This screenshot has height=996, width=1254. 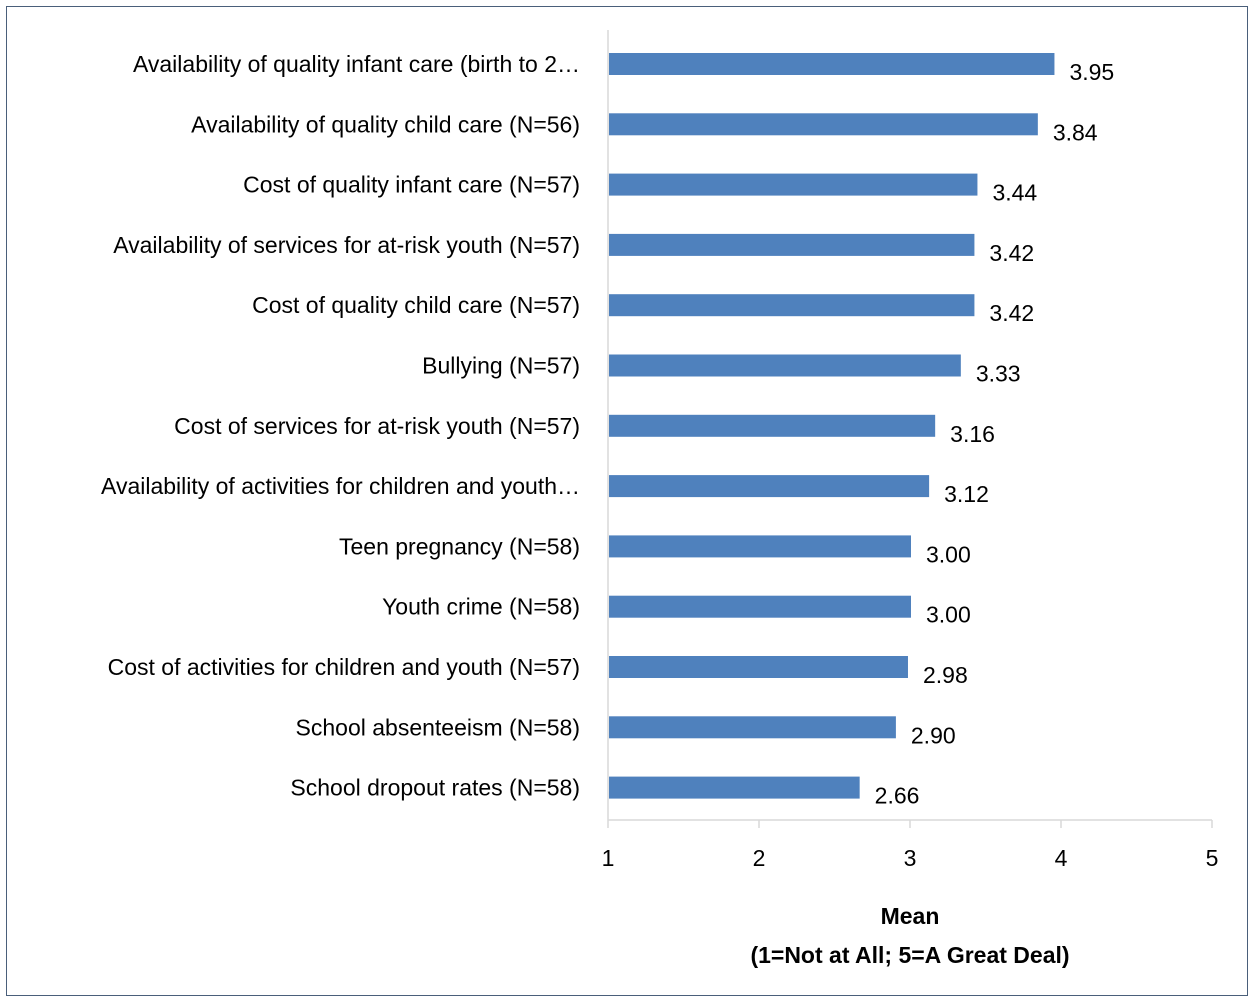 What do you see at coordinates (501, 366) in the screenshot?
I see `category-label: Bullying (N=57)` at bounding box center [501, 366].